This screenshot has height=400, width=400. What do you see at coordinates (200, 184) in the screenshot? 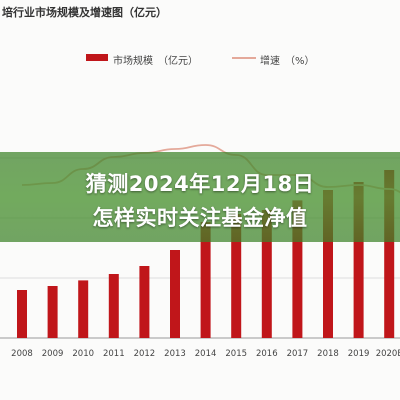
I see `headline-line-1: 猜测2024年12月18日` at bounding box center [200, 184].